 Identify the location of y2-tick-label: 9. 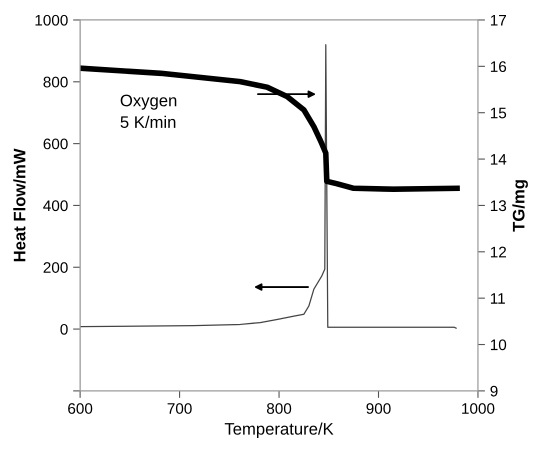
(494, 391).